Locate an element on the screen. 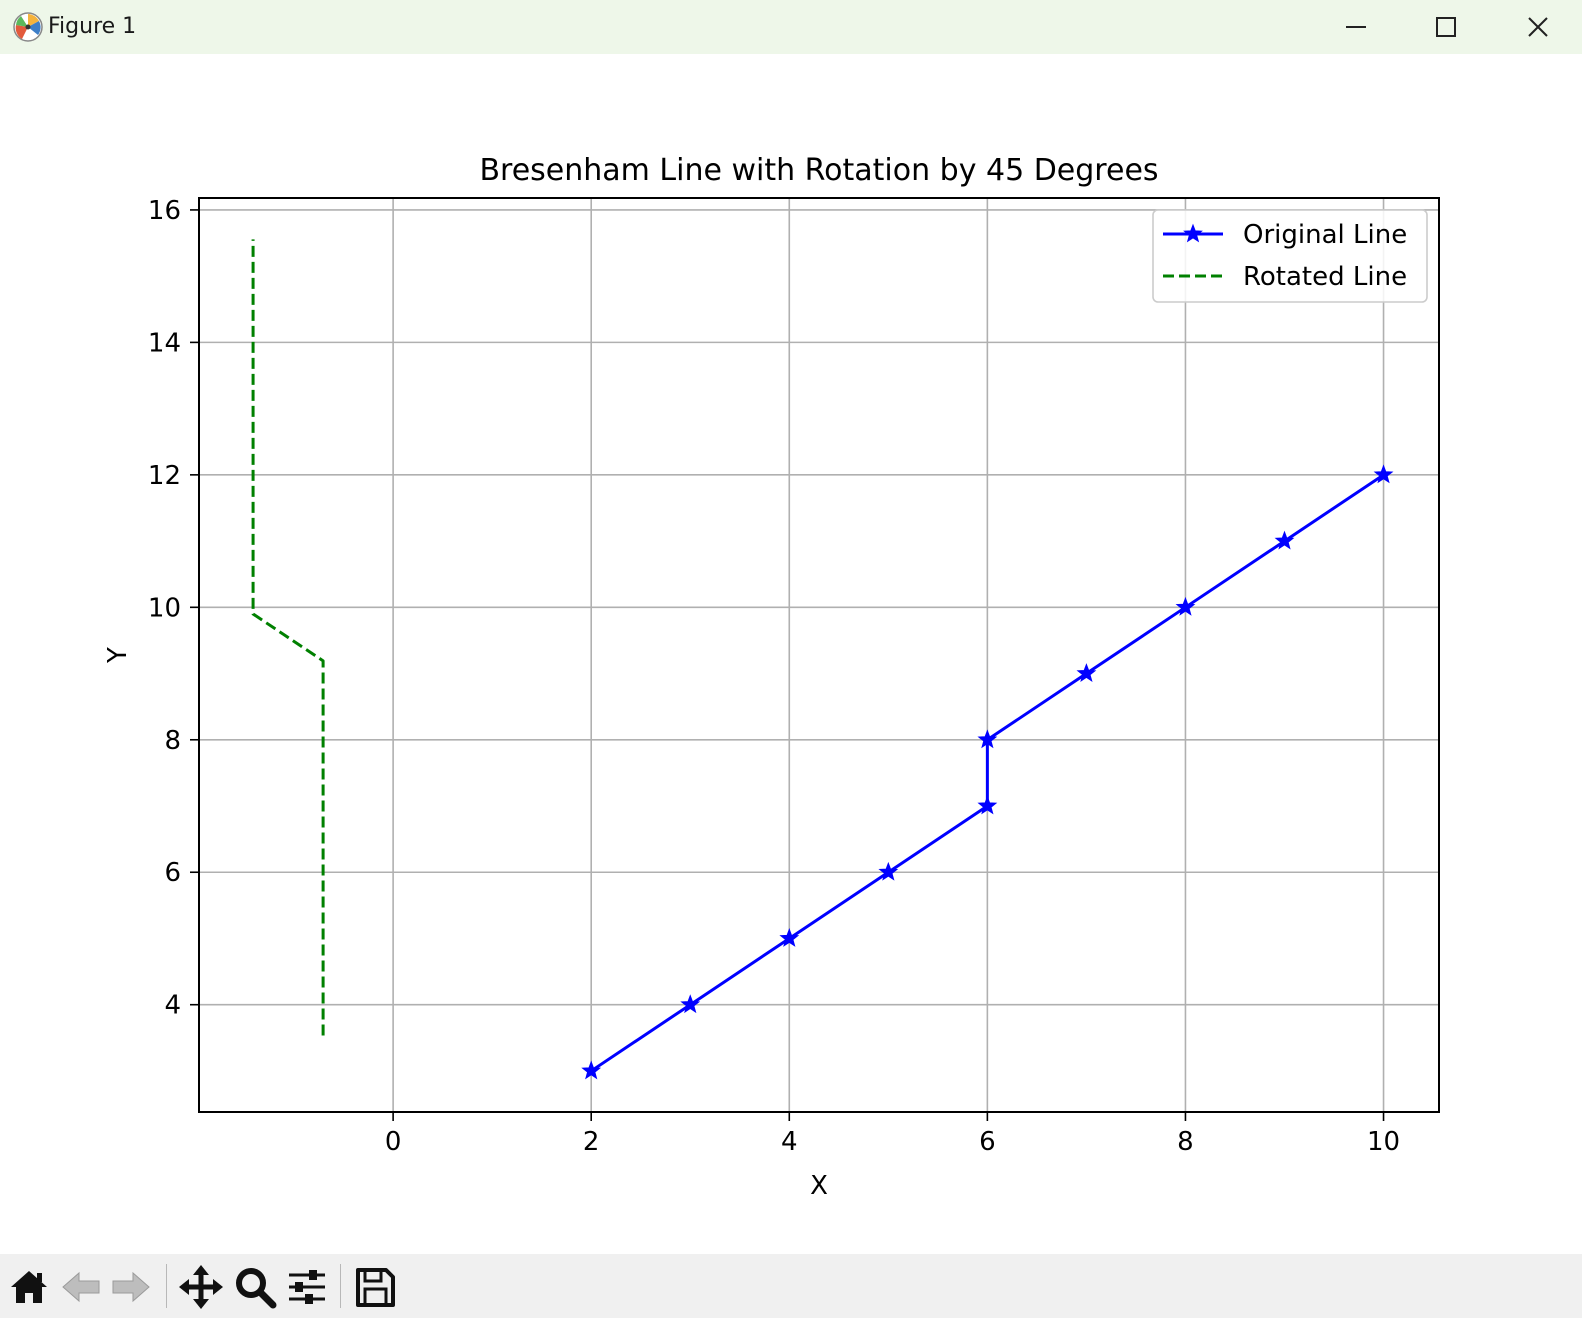 The height and width of the screenshot is (1318, 1582). y-tick-label: 12 is located at coordinates (164, 476).